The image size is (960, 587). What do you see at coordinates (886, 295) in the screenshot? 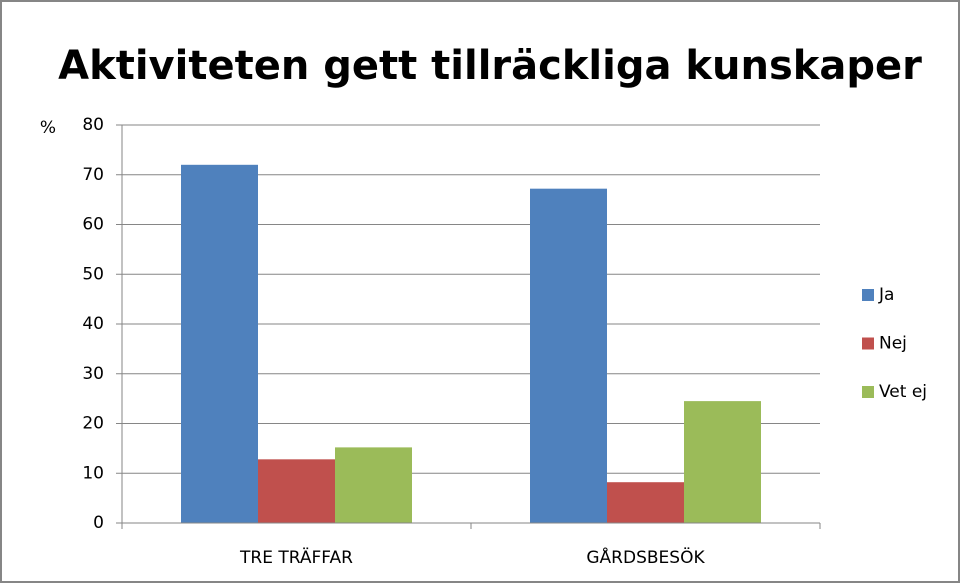
I see `legend-label: Ja` at bounding box center [886, 295].